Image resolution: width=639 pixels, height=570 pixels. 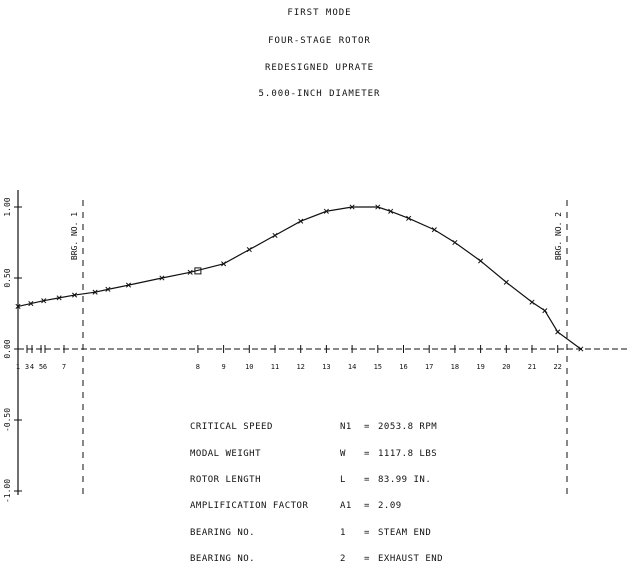 What do you see at coordinates (408, 427) in the screenshot?
I see `info-value: 2053.8 RPM` at bounding box center [408, 427].